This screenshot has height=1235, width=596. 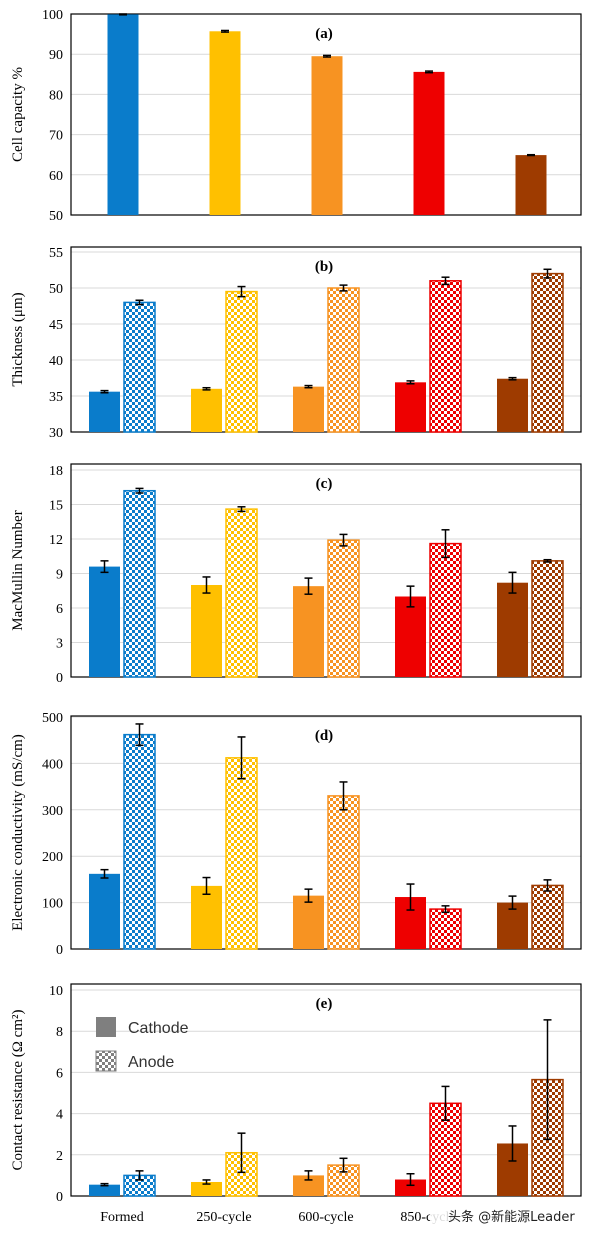 I want to click on y-axis-label: Cell capacity %, so click(x=18, y=114).